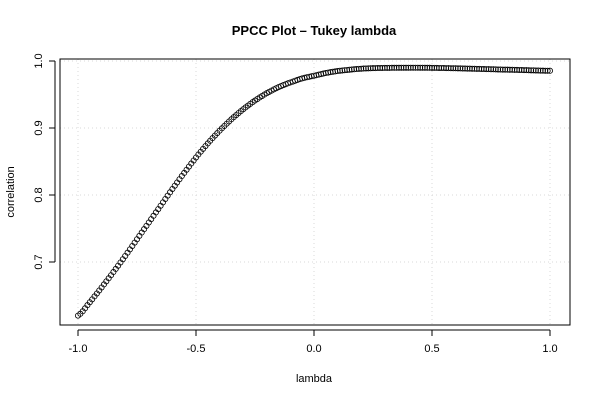  I want to click on y-tick-label: 0.9, so click(39, 127).